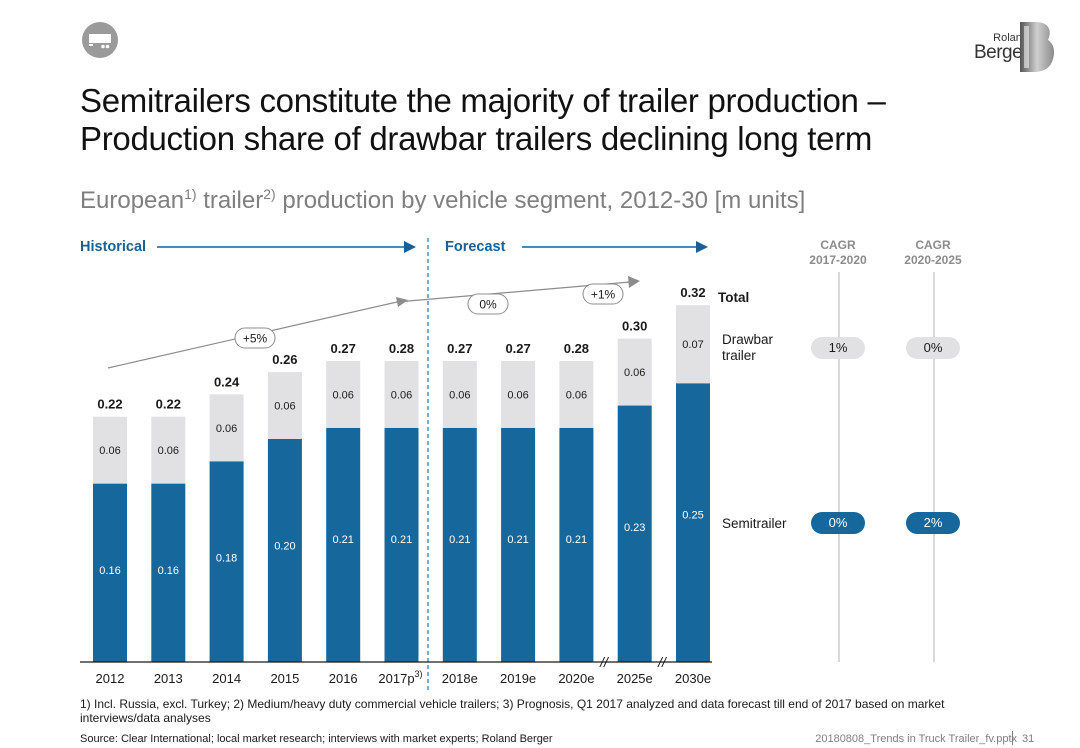 This screenshot has width=1080, height=748. Describe the element at coordinates (226, 678) in the screenshot. I see `x-tick-label: 2014` at that location.